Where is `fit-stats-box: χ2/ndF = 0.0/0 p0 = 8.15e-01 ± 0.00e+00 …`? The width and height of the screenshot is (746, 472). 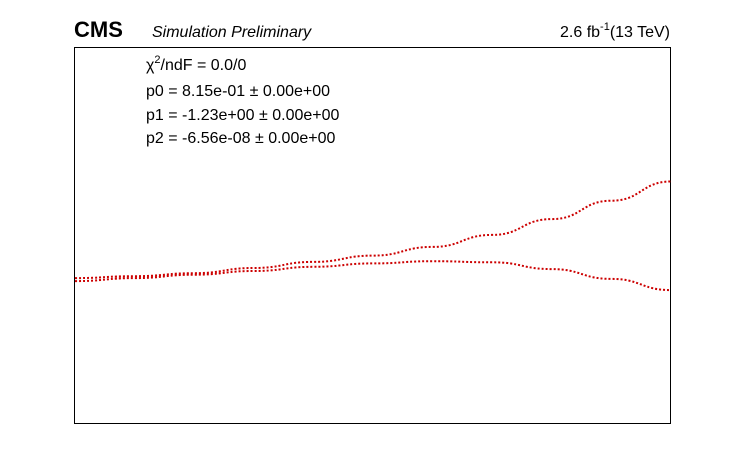
fit-stats-box: χ2/ndF = 0.0/0 p0 = 8.15e-01 ± 0.00e+00 … is located at coordinates (243, 100).